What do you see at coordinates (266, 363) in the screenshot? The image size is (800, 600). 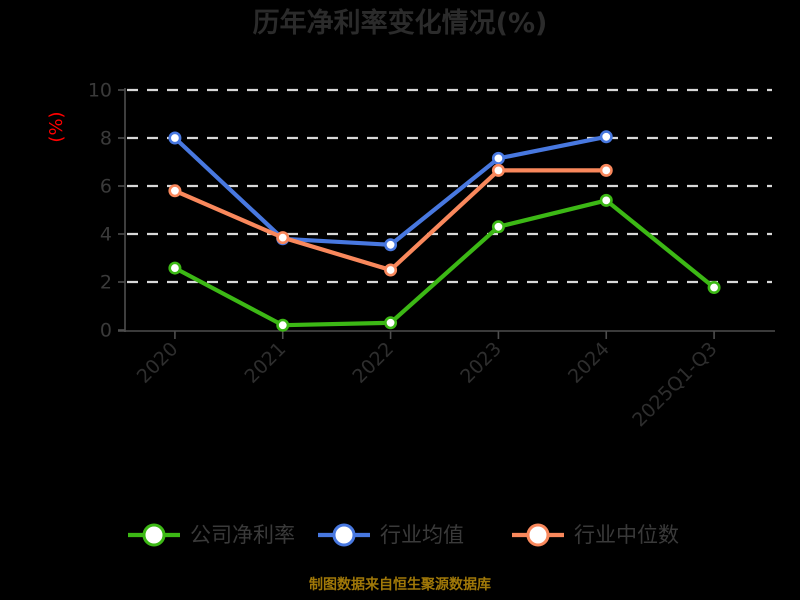 I see `x-tick-label: 2021` at bounding box center [266, 363].